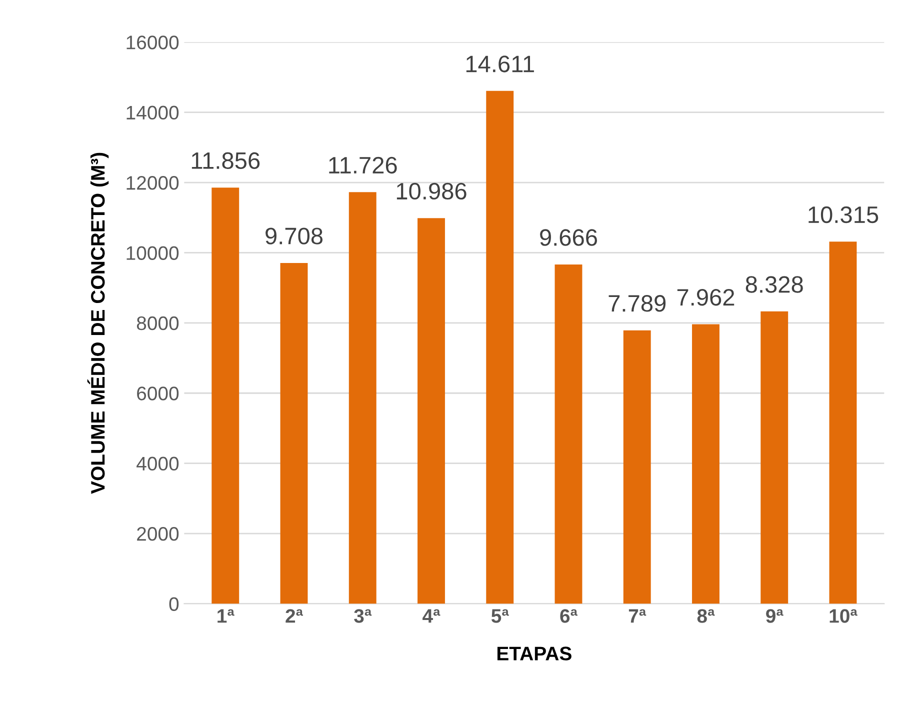 The height and width of the screenshot is (702, 921). What do you see at coordinates (774, 284) in the screenshot?
I see `data-label: 8.328` at bounding box center [774, 284].